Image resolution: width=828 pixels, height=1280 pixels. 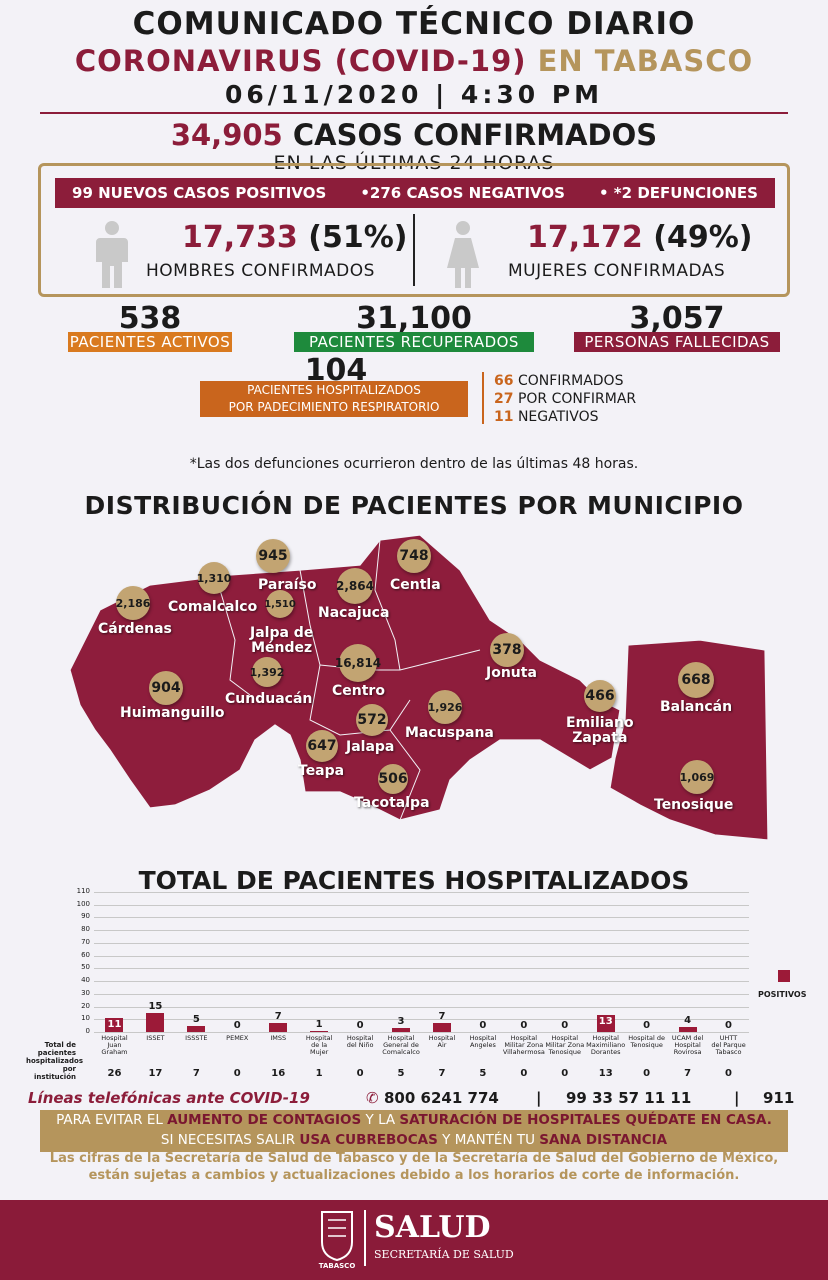 What do you see at coordinates (782, 994) in the screenshot?
I see `legend-label: POSITIVOS` at bounding box center [782, 994].